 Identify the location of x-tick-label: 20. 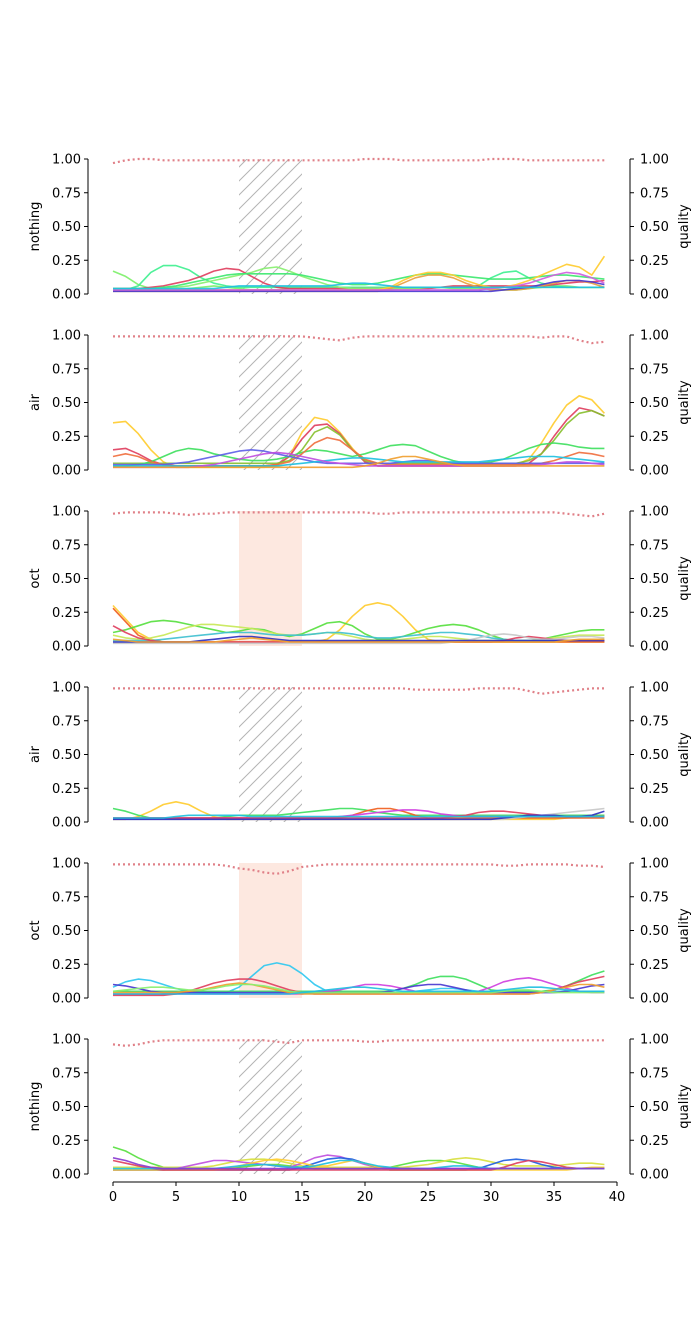
(365, 1197).